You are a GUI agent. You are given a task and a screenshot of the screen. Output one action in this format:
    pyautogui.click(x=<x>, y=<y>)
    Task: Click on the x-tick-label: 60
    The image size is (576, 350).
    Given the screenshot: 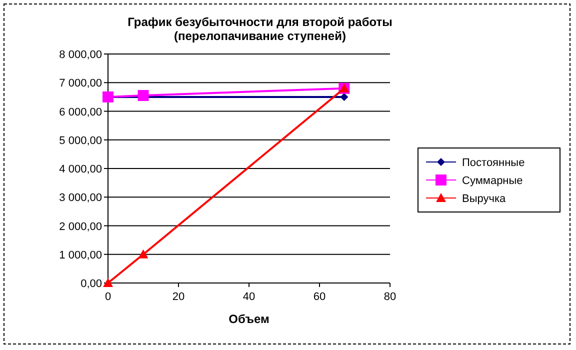 What is the action you would take?
    pyautogui.click(x=319, y=297)
    